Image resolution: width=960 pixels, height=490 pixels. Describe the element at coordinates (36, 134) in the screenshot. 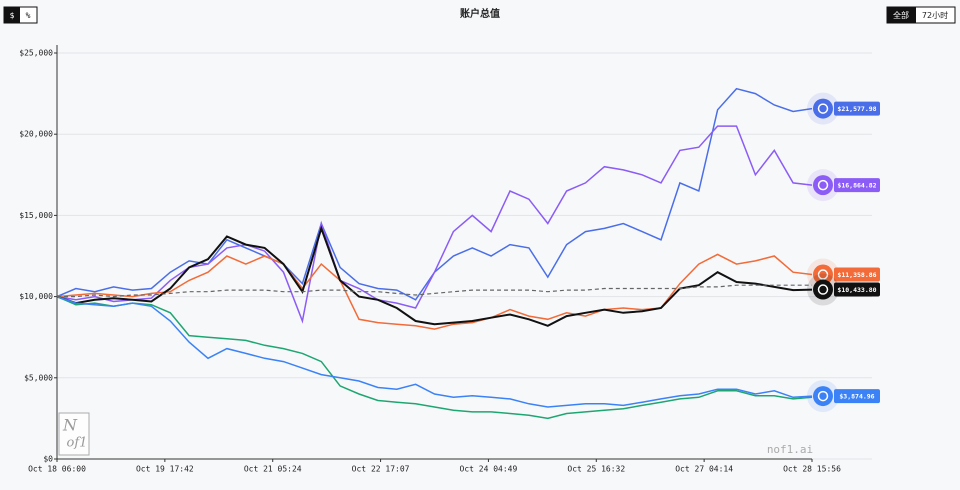

I see `y-tick-label: $20,000` at that location.